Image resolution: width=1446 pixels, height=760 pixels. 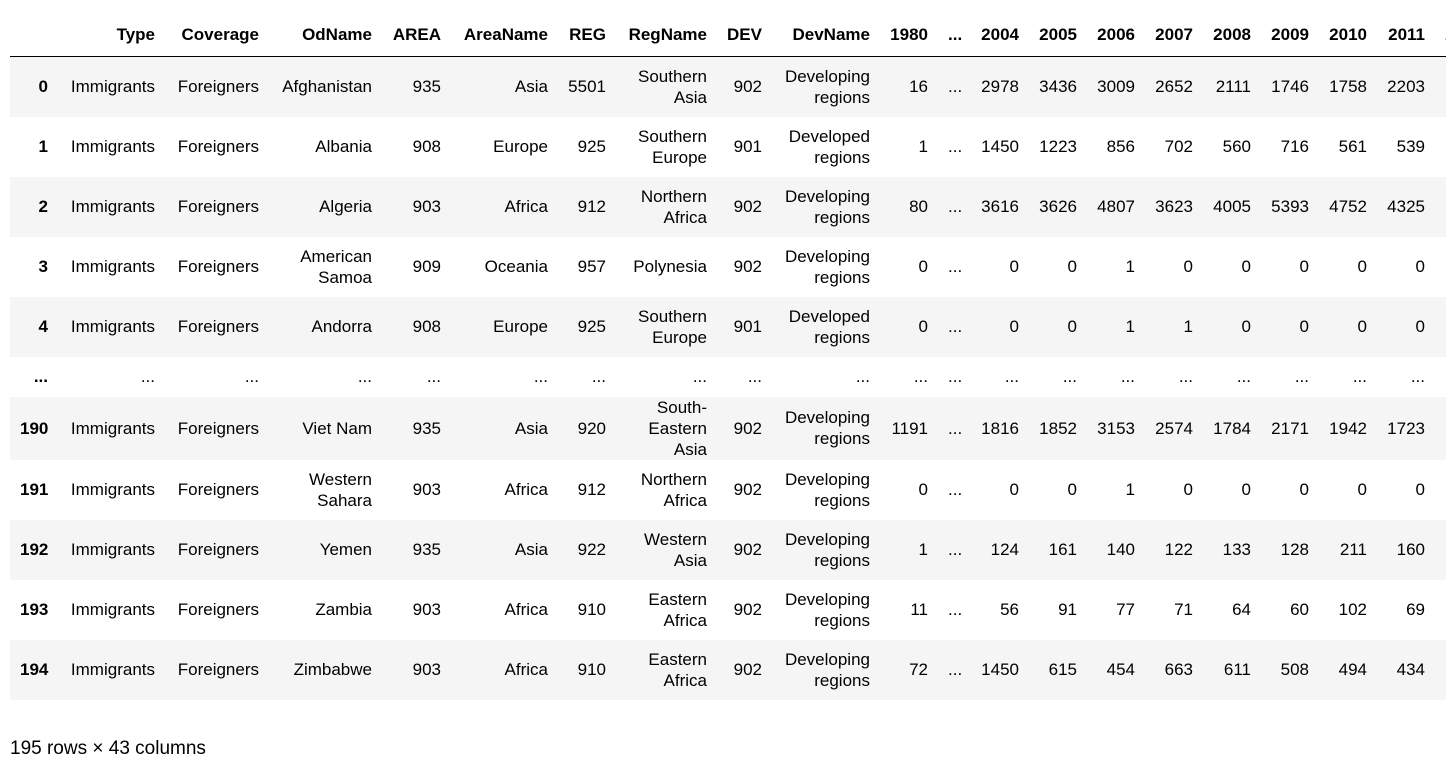 I want to click on table-cell: Yemen, so click(x=345, y=549).